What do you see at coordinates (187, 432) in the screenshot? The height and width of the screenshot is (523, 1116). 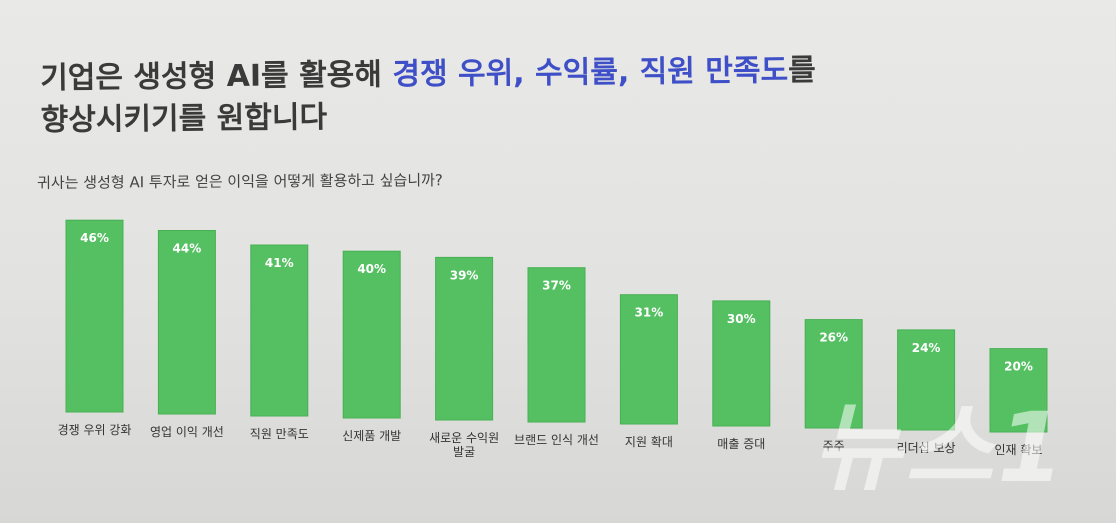 I see `category-label-2: 영업 이익 개선` at bounding box center [187, 432].